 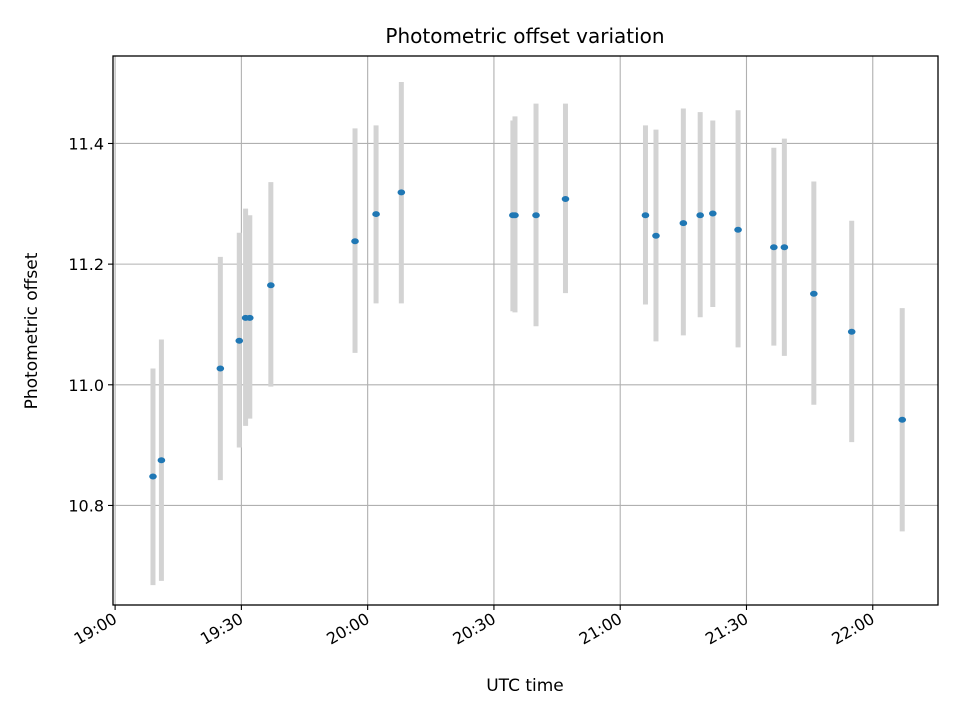 I want to click on x-axis-label: UTC time, so click(x=525, y=686).